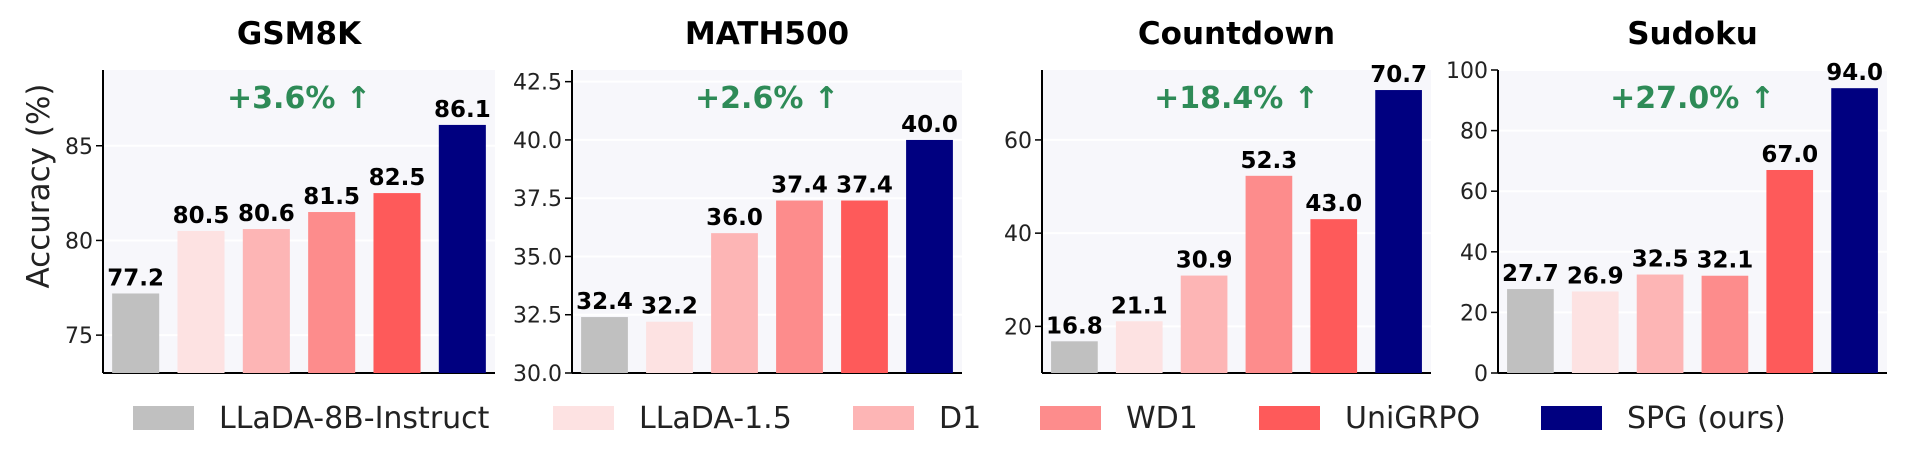 The height and width of the screenshot is (451, 1908). Describe the element at coordinates (715, 418) in the screenshot. I see `legend-label: LLaDA-1.5` at that location.